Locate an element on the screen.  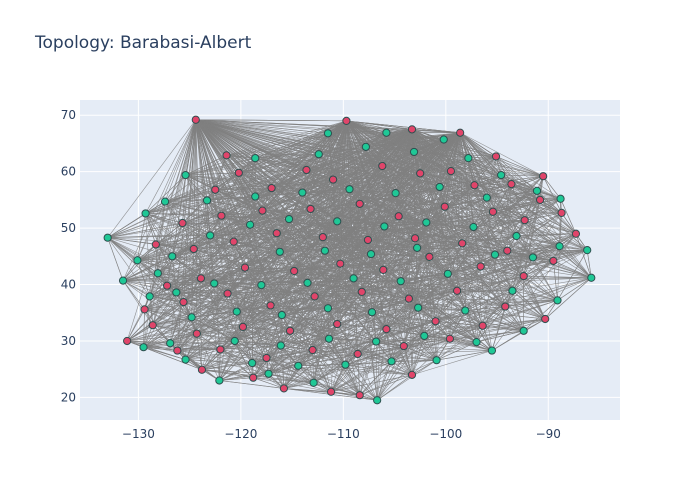
x-axis: −130 −120 −110 −100 −90 is located at coordinates (341, 434).